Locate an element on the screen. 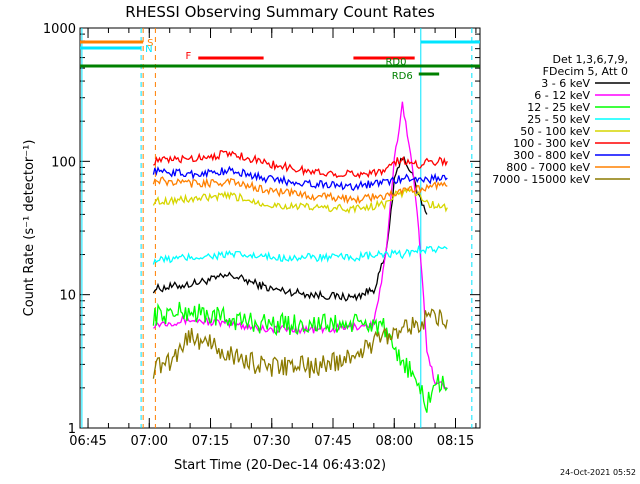 This screenshot has width=640, height=484. chart-title: RHESSI Observing Summary Count Rates is located at coordinates (280, 12).